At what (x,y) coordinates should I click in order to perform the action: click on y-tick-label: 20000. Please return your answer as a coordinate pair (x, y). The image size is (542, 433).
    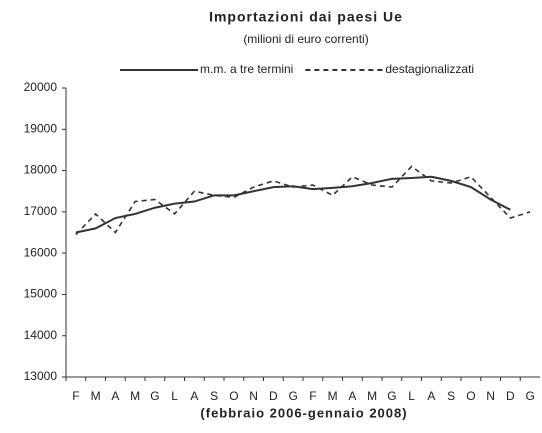
    Looking at the image, I should click on (41, 87).